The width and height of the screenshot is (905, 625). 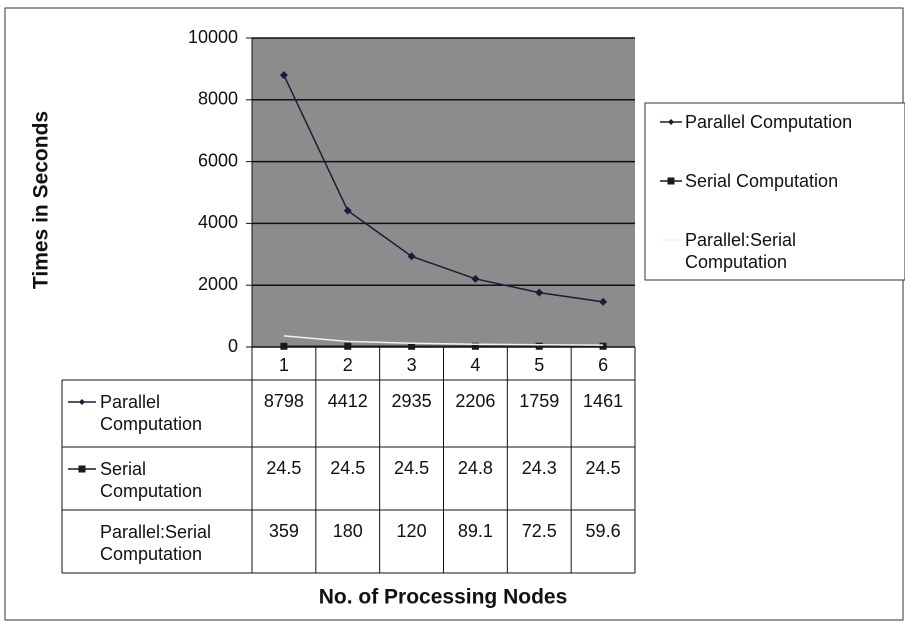 What do you see at coordinates (348, 401) in the screenshot?
I see `table-cell: 4412` at bounding box center [348, 401].